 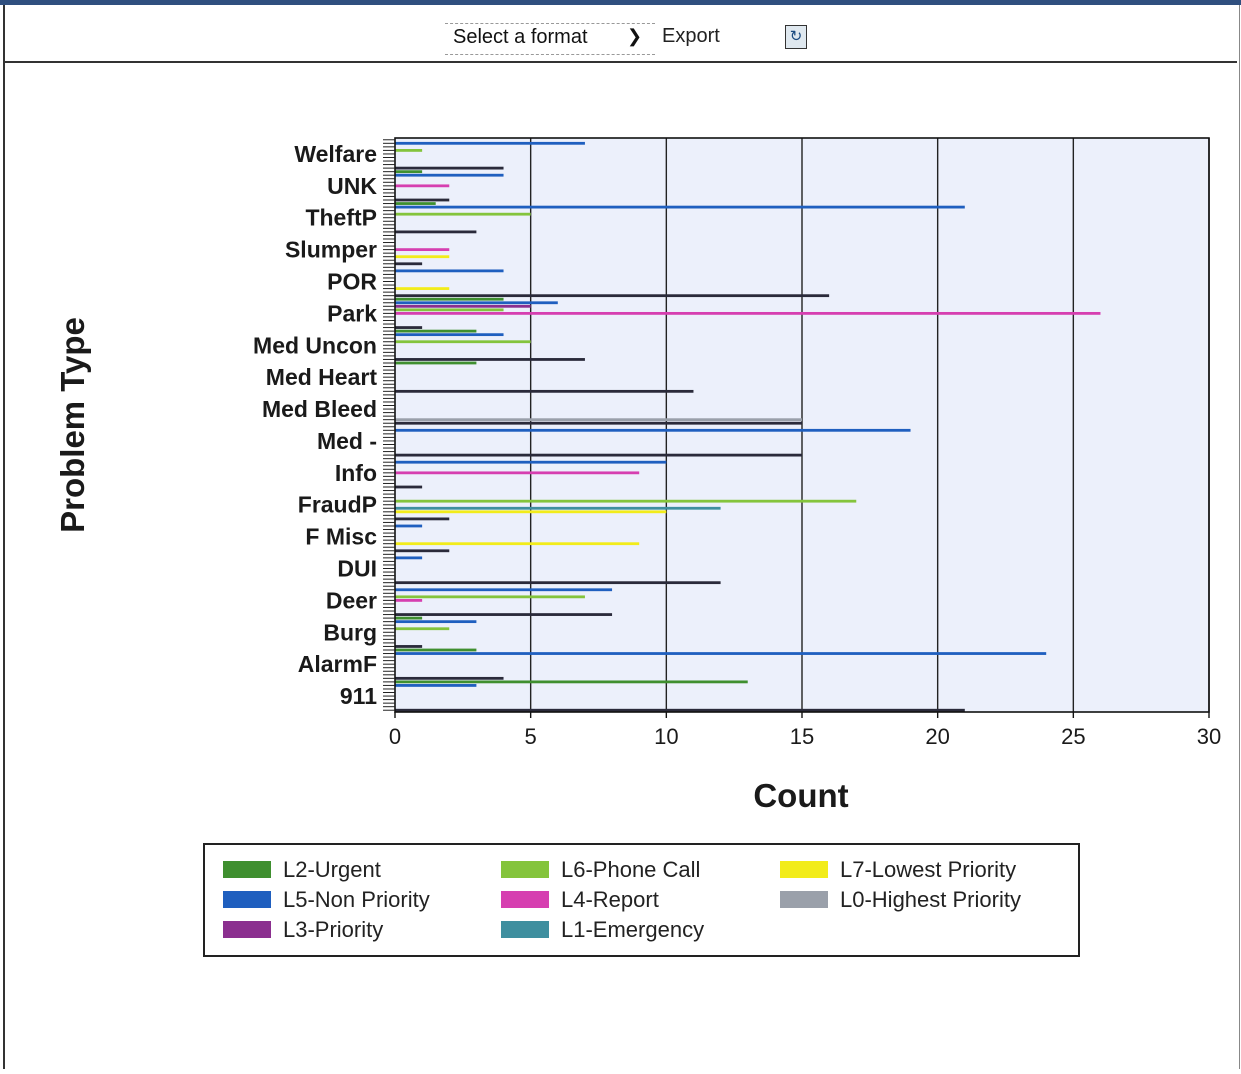 What do you see at coordinates (352, 186) in the screenshot?
I see `category-label: UNK` at bounding box center [352, 186].